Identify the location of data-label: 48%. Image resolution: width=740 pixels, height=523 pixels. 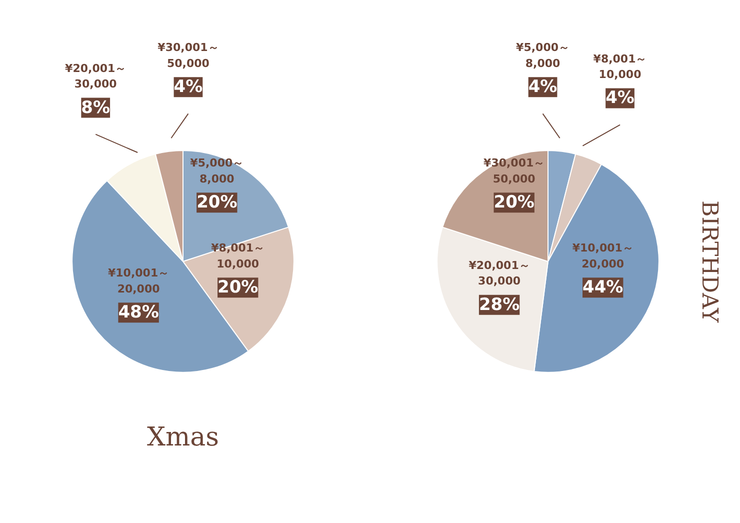
(138, 312).